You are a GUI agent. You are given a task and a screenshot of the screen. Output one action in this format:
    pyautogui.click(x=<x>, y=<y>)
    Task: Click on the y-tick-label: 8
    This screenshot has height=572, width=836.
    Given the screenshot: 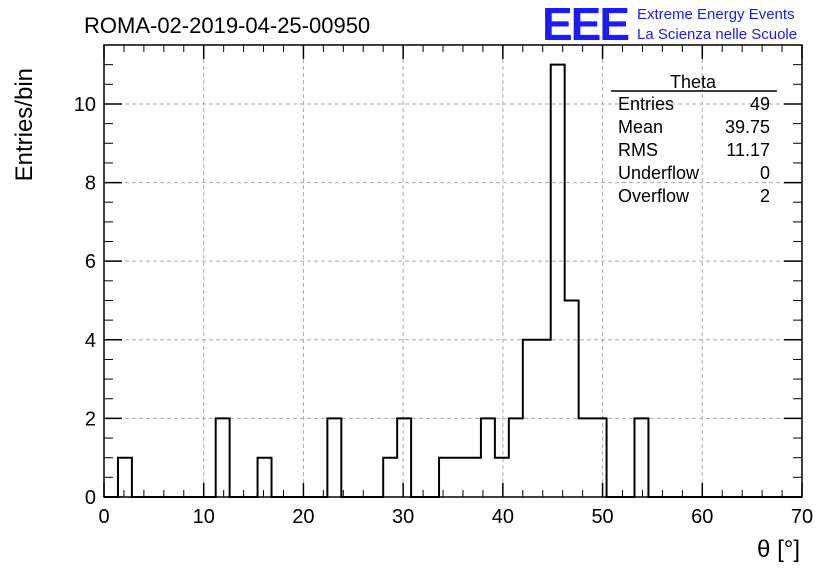 What is the action you would take?
    pyautogui.click(x=90, y=184)
    